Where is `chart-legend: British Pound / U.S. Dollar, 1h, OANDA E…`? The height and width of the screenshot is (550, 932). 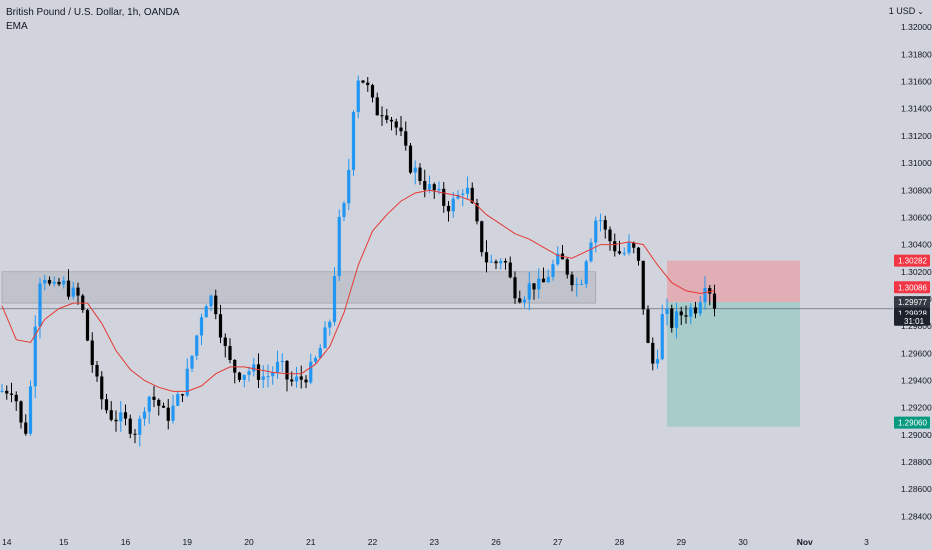 chart-legend: British Pound / U.S. Dollar, 1h, OANDA E… is located at coordinates (92, 20).